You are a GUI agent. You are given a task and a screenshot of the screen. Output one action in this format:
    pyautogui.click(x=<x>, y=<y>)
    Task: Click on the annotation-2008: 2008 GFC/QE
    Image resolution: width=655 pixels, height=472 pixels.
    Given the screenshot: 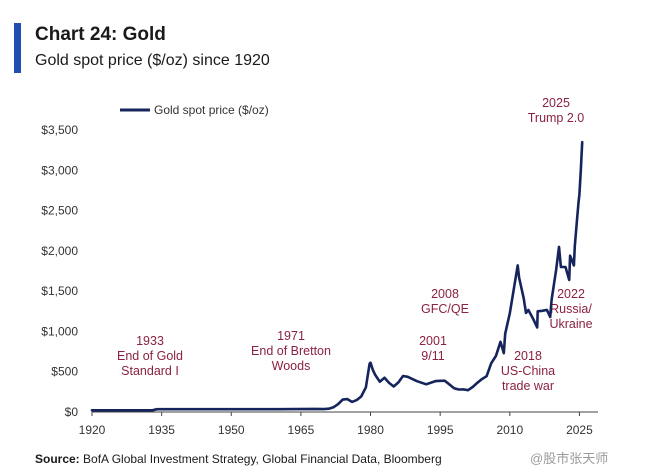 What is the action you would take?
    pyautogui.click(x=445, y=301)
    